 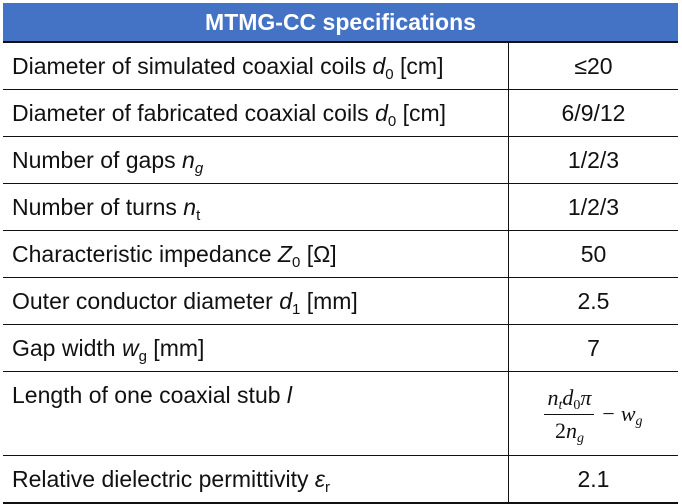 I want to click on parameter-label: Gap width, so click(x=67, y=347).